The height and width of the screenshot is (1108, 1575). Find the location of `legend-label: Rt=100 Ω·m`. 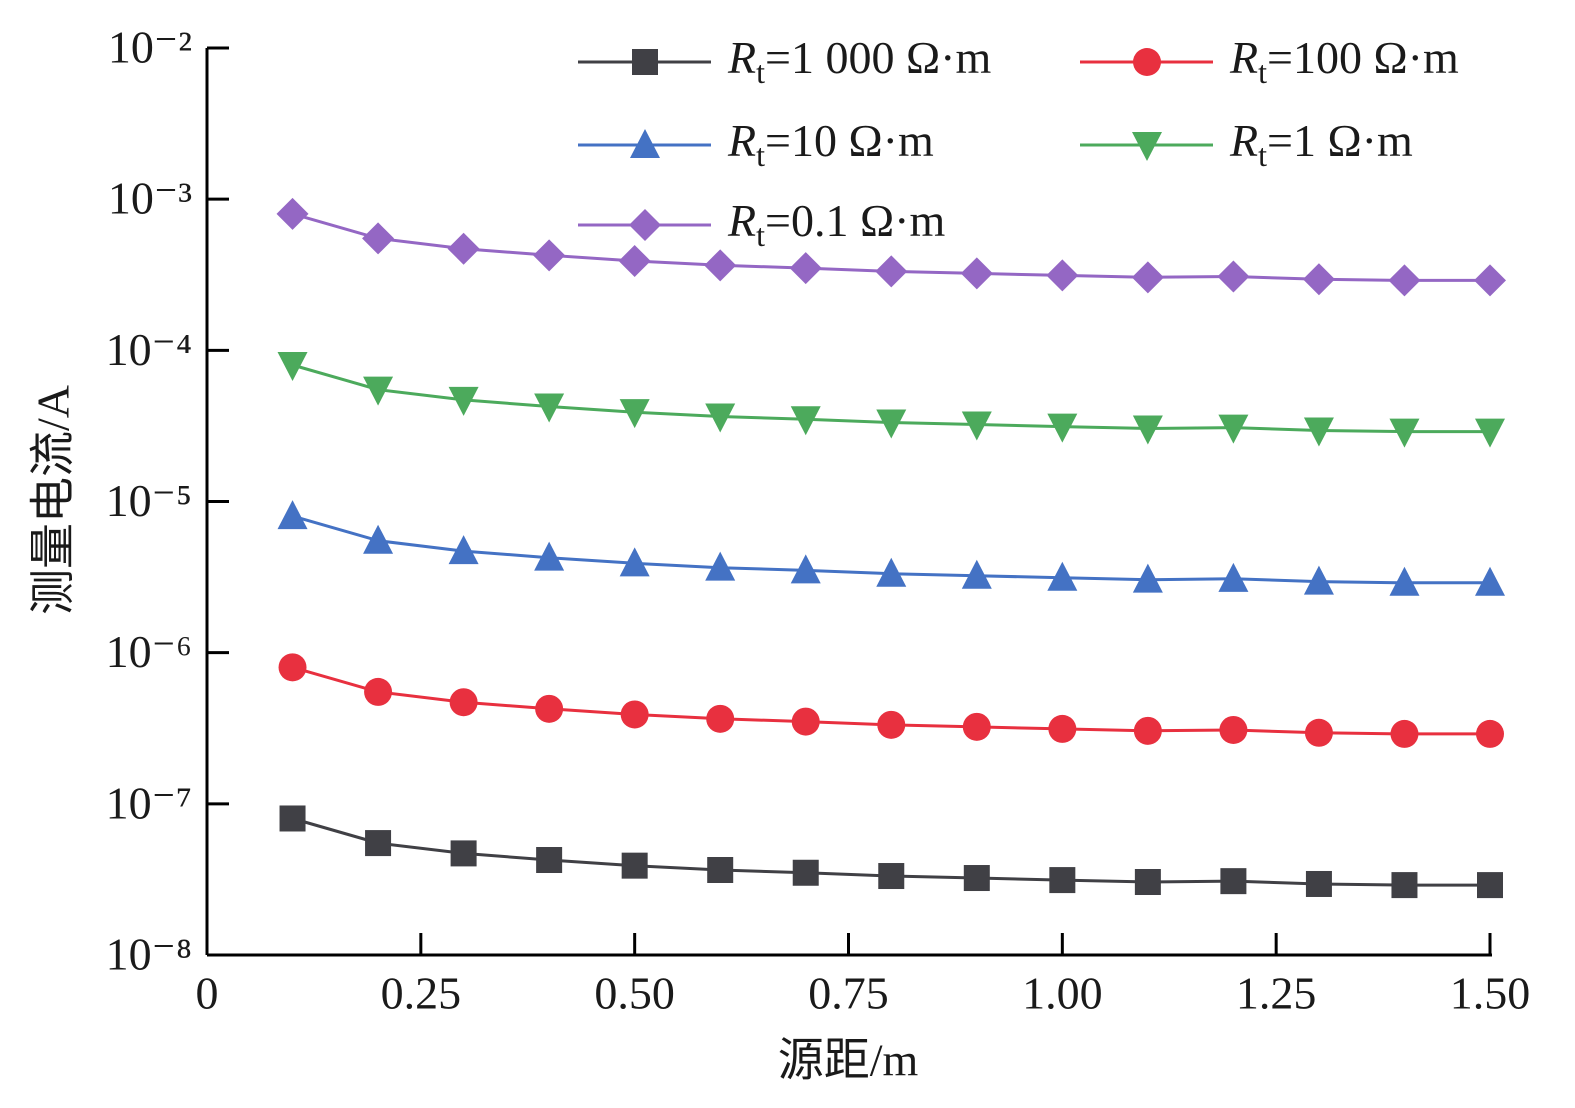

legend-label: Rt=100 Ω·m is located at coordinates (1344, 61).